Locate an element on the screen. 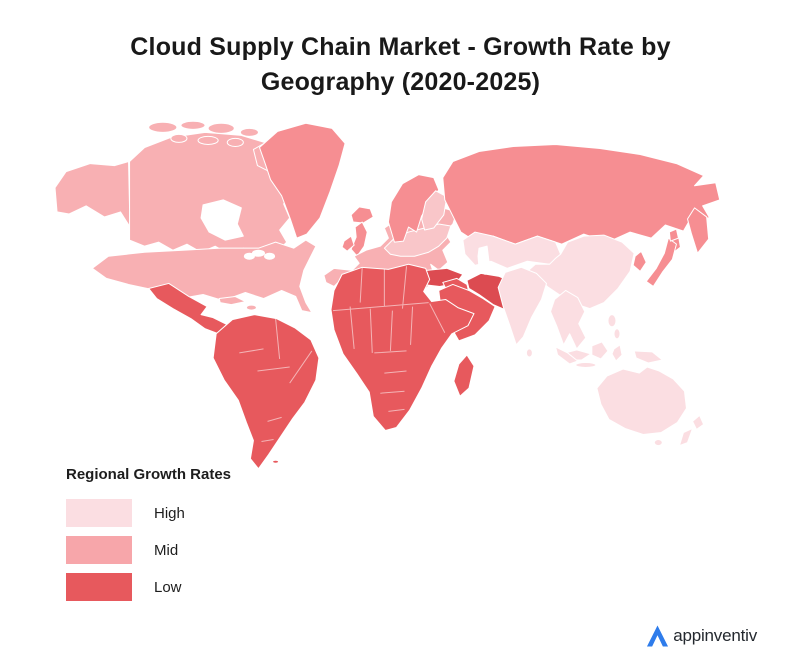 This screenshot has width=801, height=668. region-cuba is located at coordinates (232, 301).